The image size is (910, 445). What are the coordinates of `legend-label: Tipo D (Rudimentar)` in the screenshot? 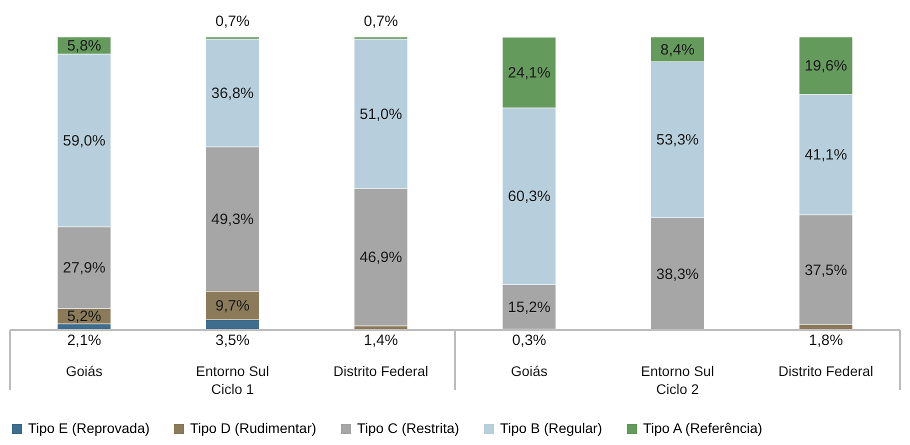 It's located at (253, 428).